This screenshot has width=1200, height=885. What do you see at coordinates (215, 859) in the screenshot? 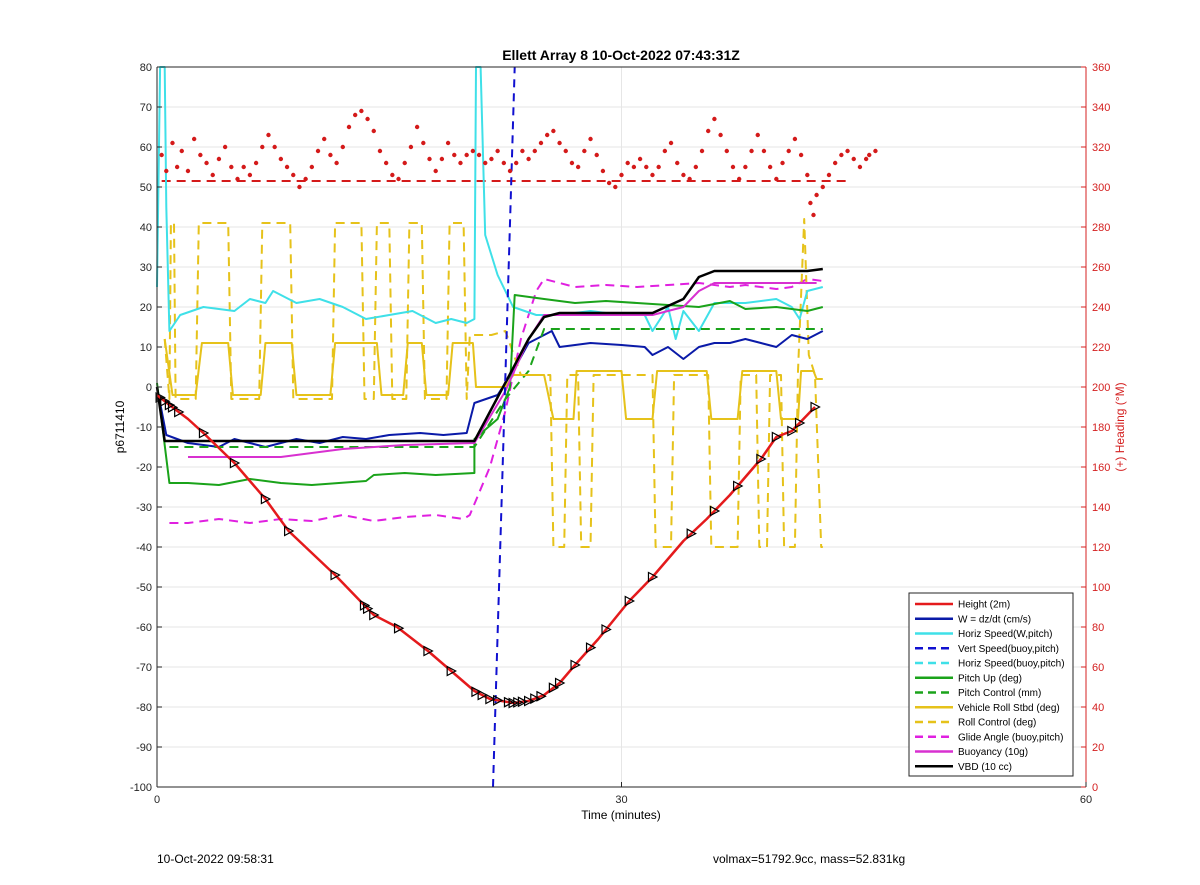
I see `footer-timestamp: 10-Oct-2022 09:58:31` at bounding box center [215, 859].